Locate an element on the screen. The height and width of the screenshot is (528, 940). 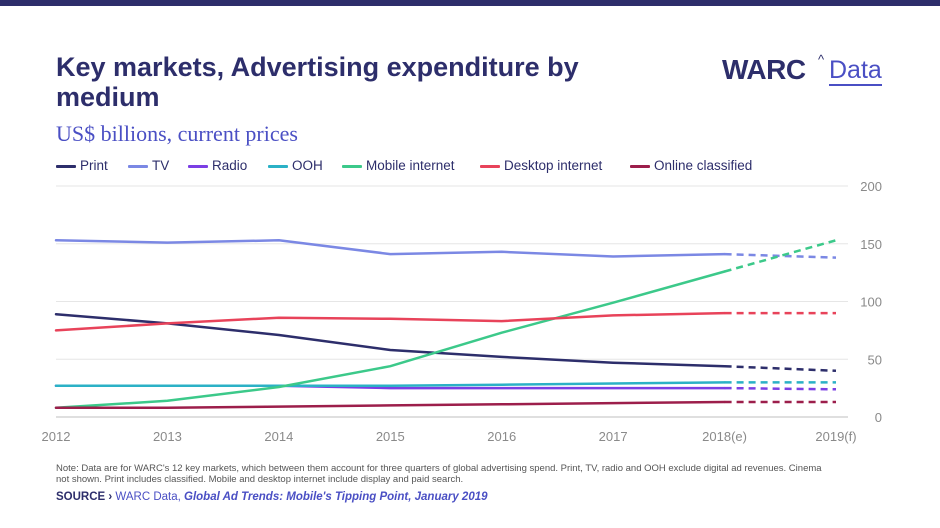
y-tick-label: 200 is located at coordinates (871, 186).